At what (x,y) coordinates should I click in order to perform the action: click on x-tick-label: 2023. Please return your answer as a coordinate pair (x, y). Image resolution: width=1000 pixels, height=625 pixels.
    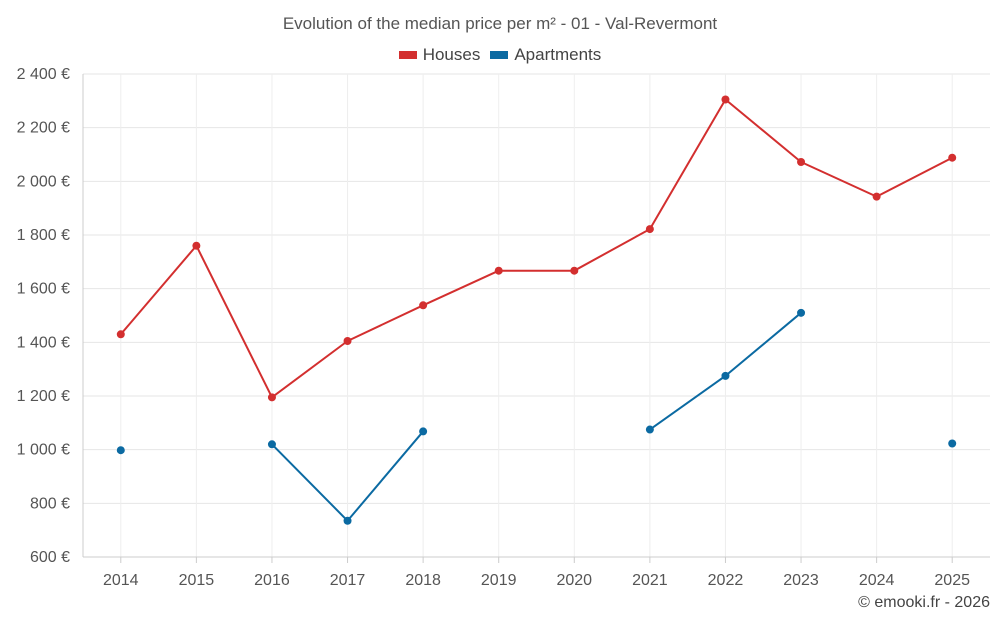
    Looking at the image, I should click on (801, 580).